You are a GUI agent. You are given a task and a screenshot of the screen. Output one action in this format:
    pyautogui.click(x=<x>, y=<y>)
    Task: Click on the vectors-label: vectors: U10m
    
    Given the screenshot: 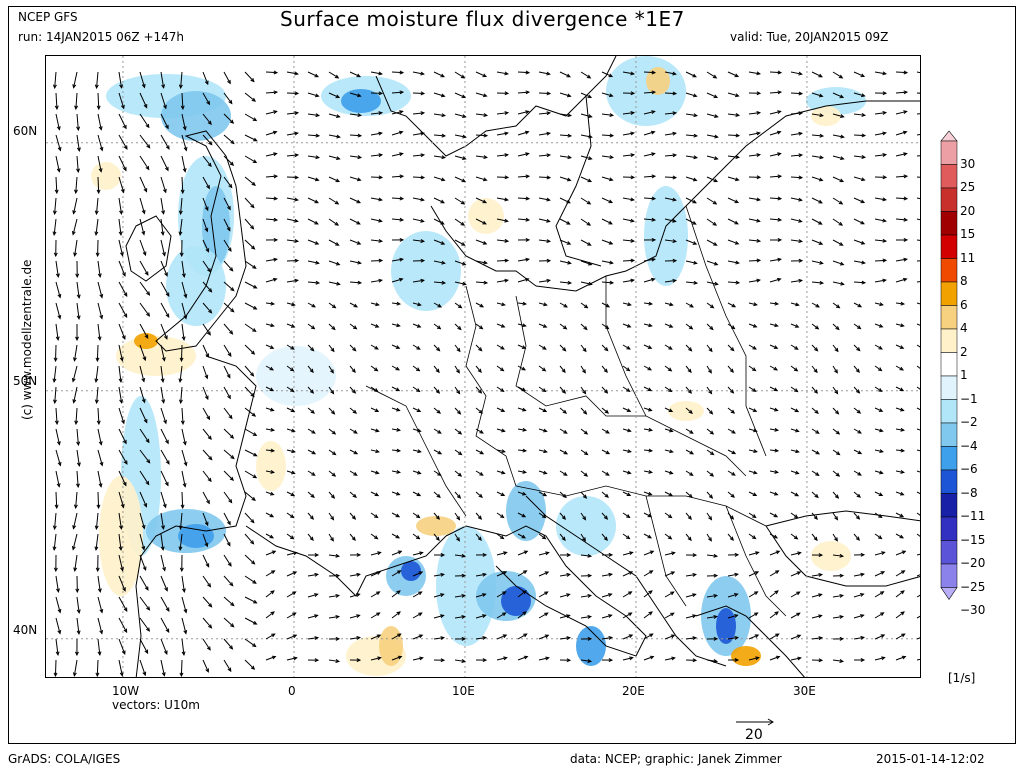 What is the action you would take?
    pyautogui.click(x=156, y=705)
    